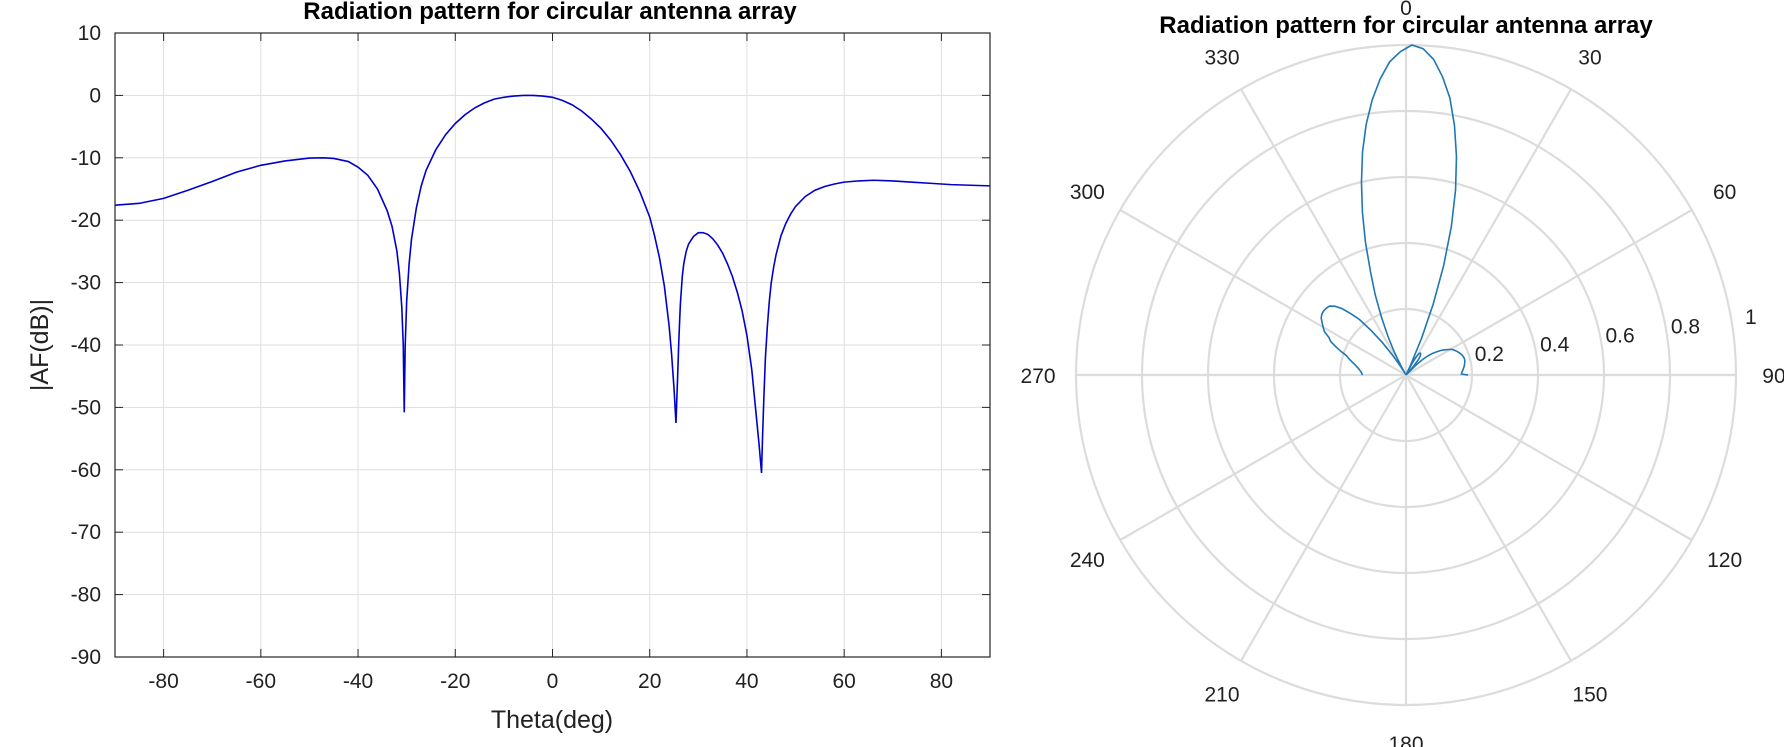 Image resolution: width=1784 pixels, height=747 pixels. Describe the element at coordinates (941, 681) in the screenshot. I see `x-tick-label: 80` at that location.